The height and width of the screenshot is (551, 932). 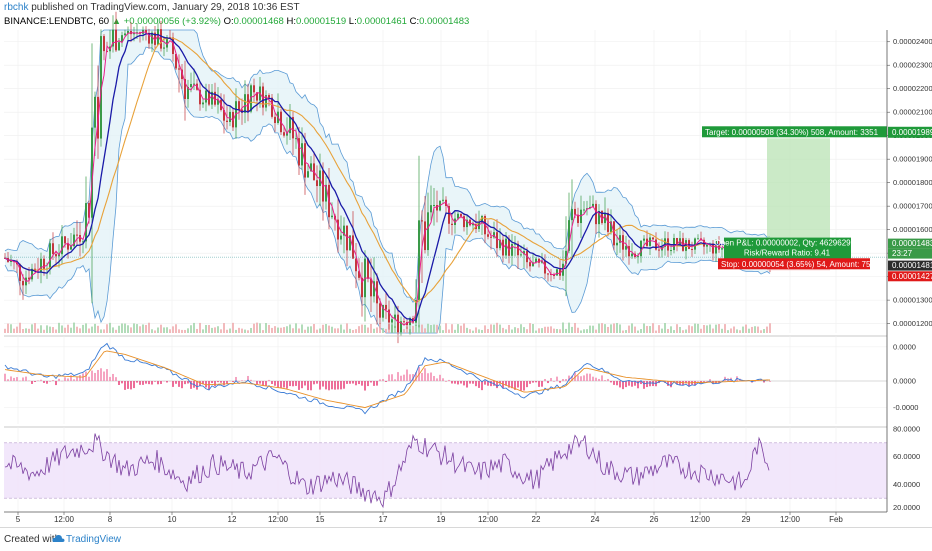 What do you see at coordinates (787, 248) in the screenshot?
I see `pnl-label-box` at bounding box center [787, 248].